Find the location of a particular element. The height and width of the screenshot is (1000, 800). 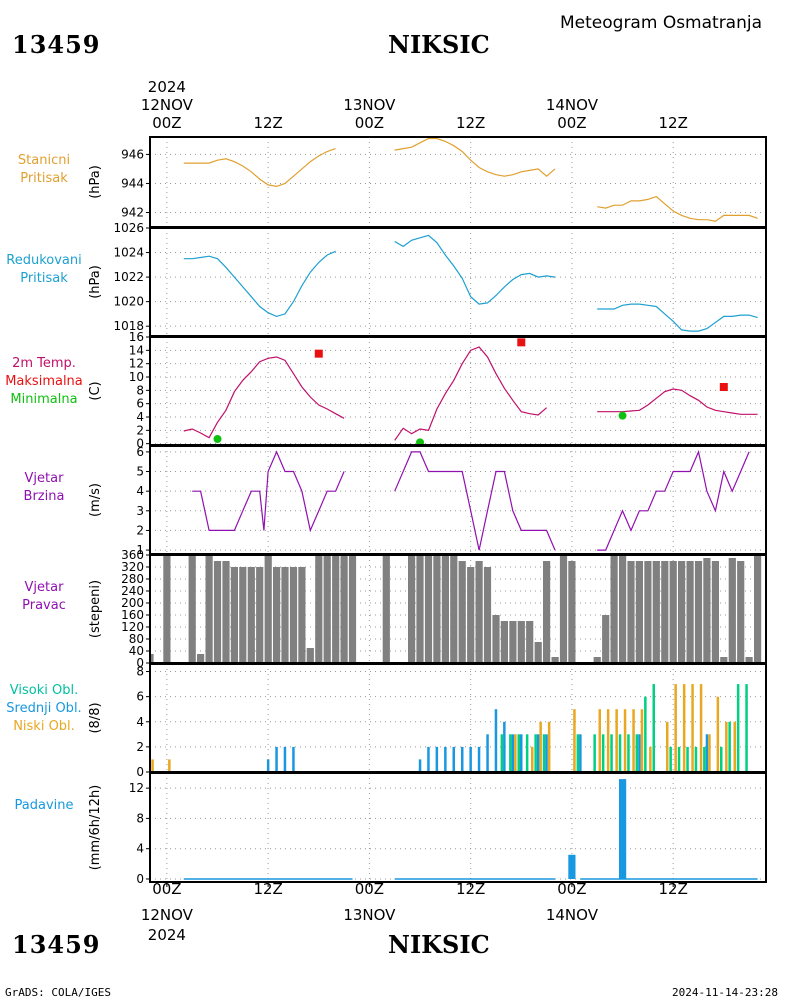

temp-ytick-label: 6 is located at coordinates (140, 404).